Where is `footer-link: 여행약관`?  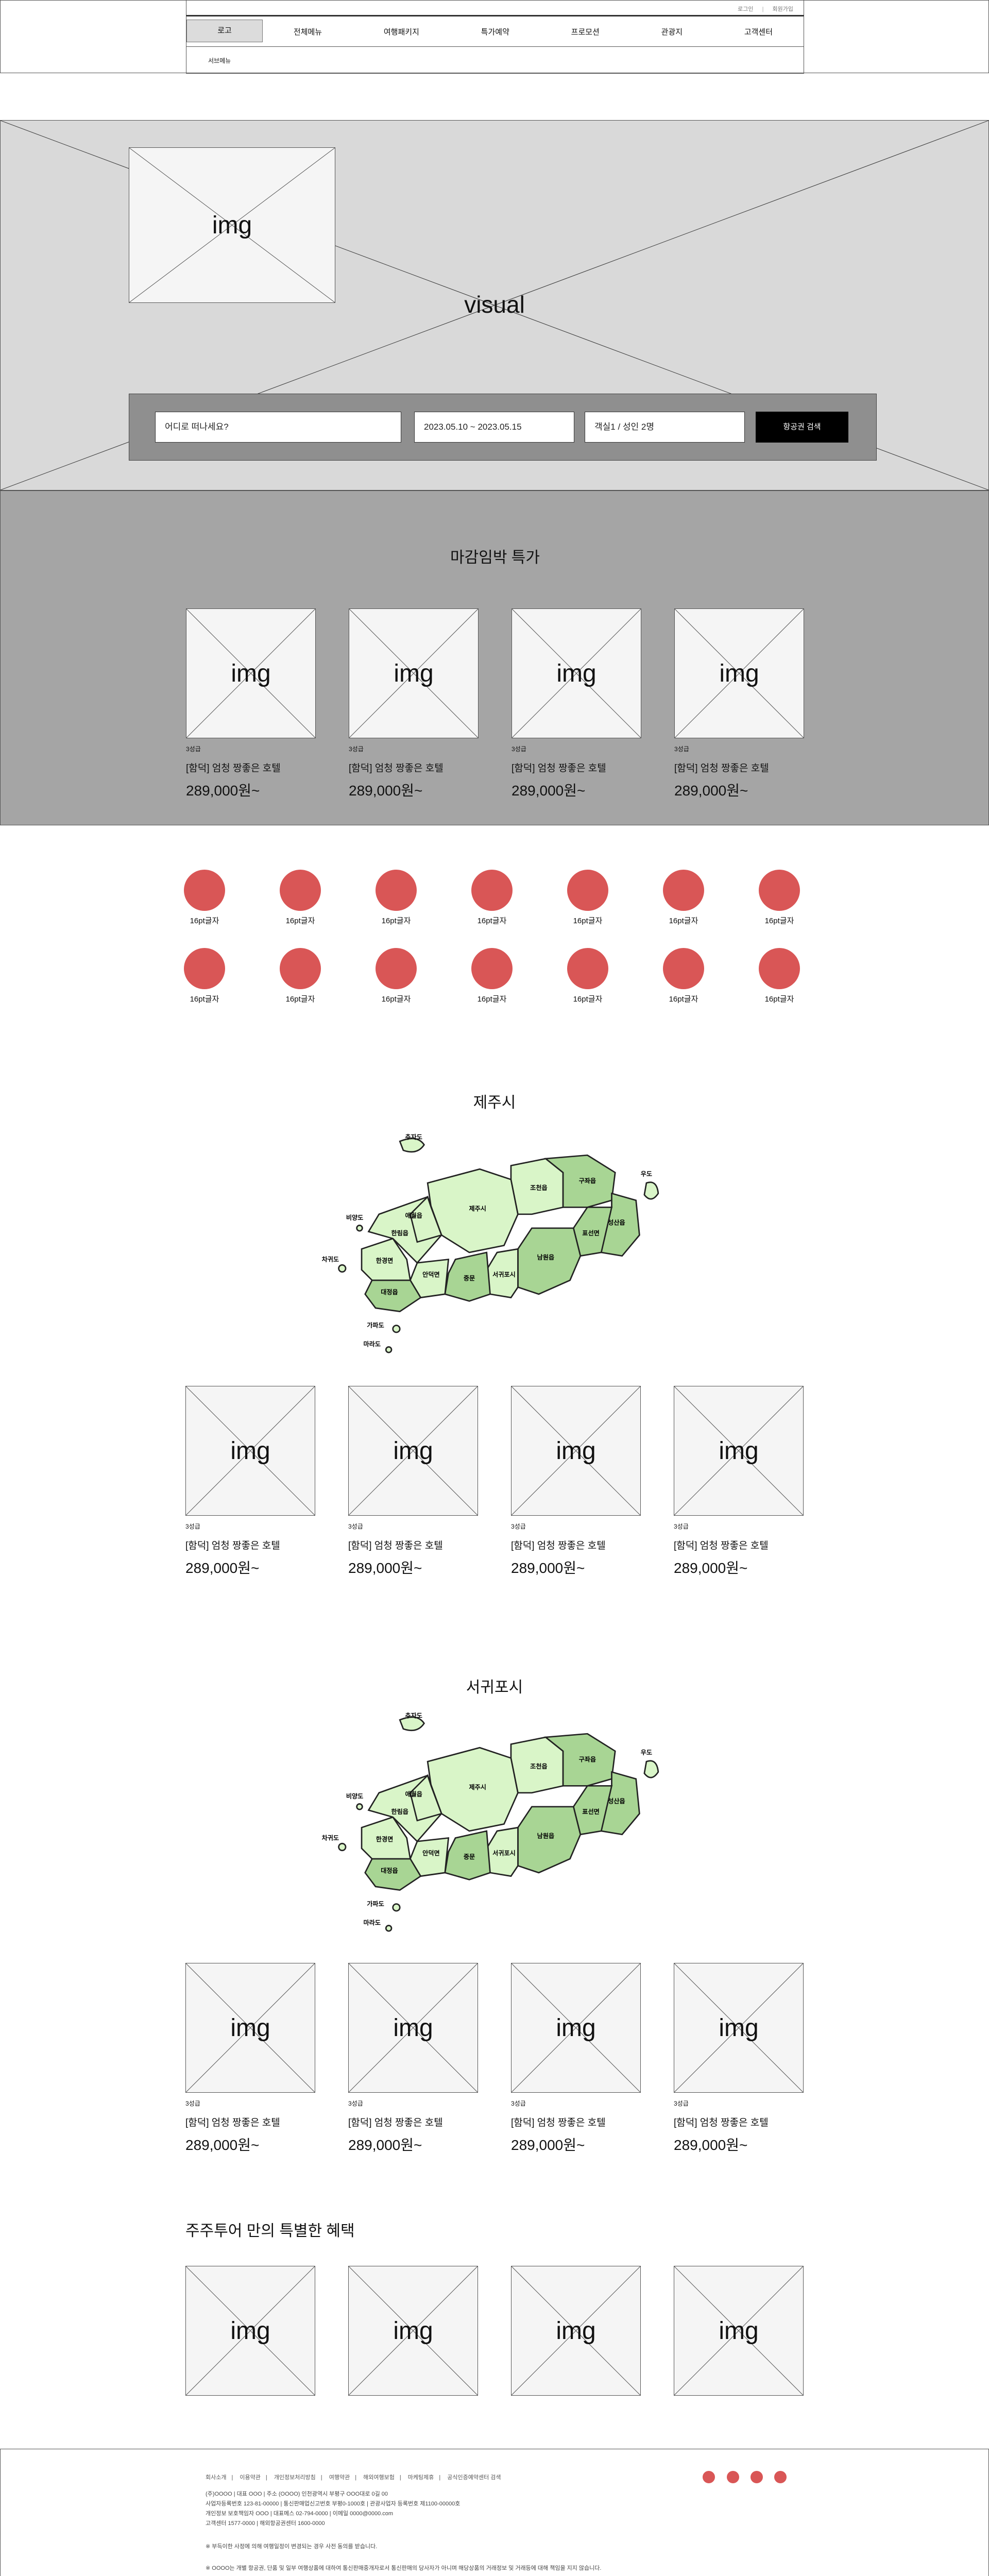 footer-link: 여행약관 is located at coordinates (339, 2478).